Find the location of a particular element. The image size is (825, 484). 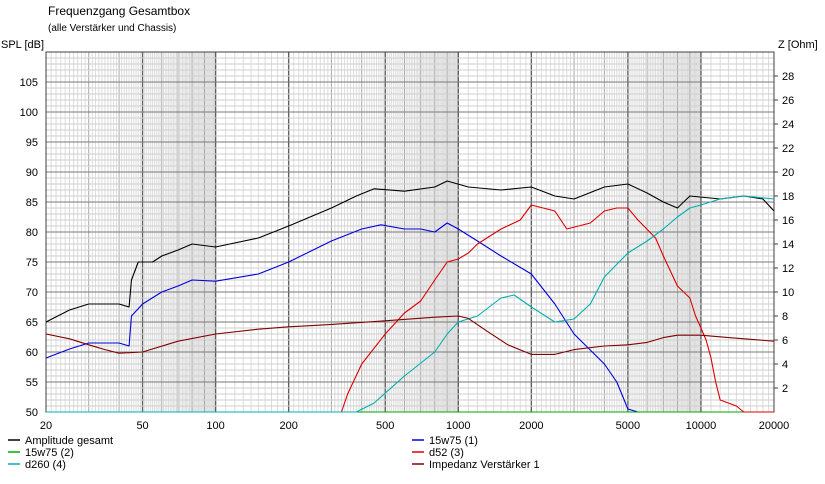

x-tick-label: 5000 is located at coordinates (628, 426).